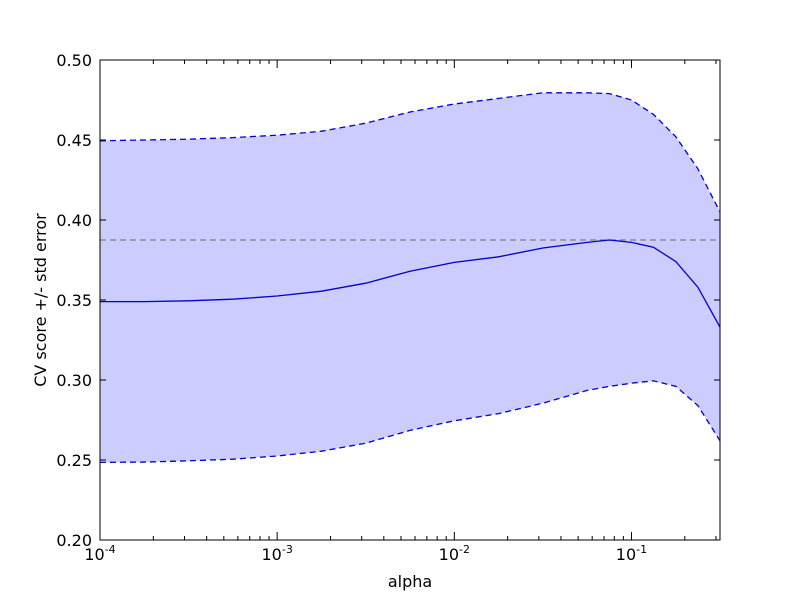 The image size is (800, 600). I want to click on x-tick-label: 10⁻², so click(454, 553).